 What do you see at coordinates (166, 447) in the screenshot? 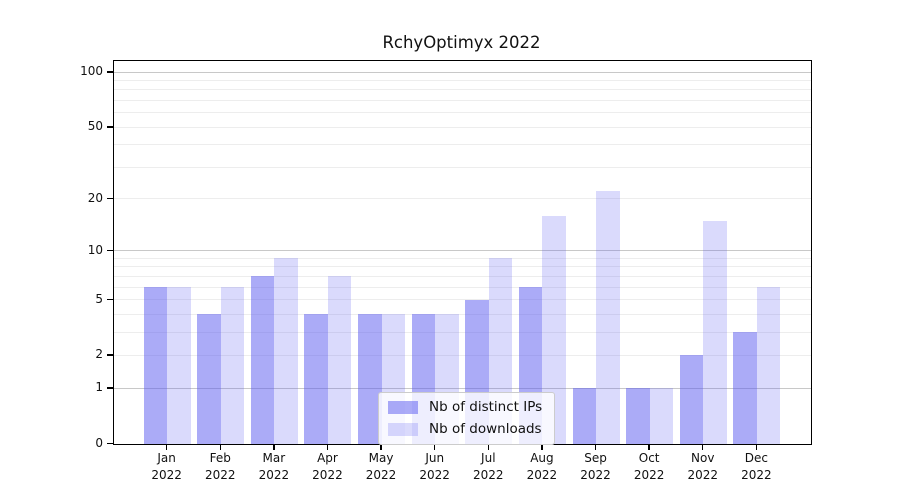
I see `x-tick-jan` at bounding box center [166, 447].